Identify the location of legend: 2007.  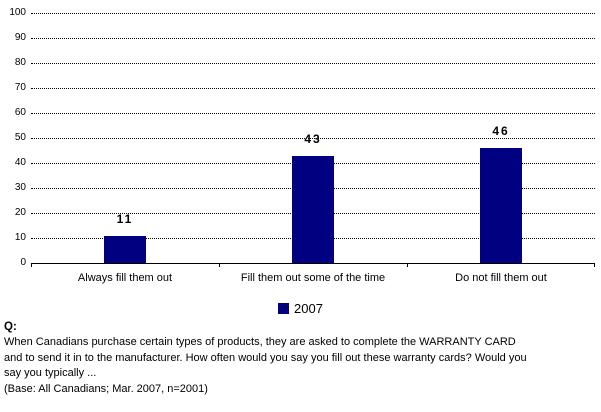
(300, 308).